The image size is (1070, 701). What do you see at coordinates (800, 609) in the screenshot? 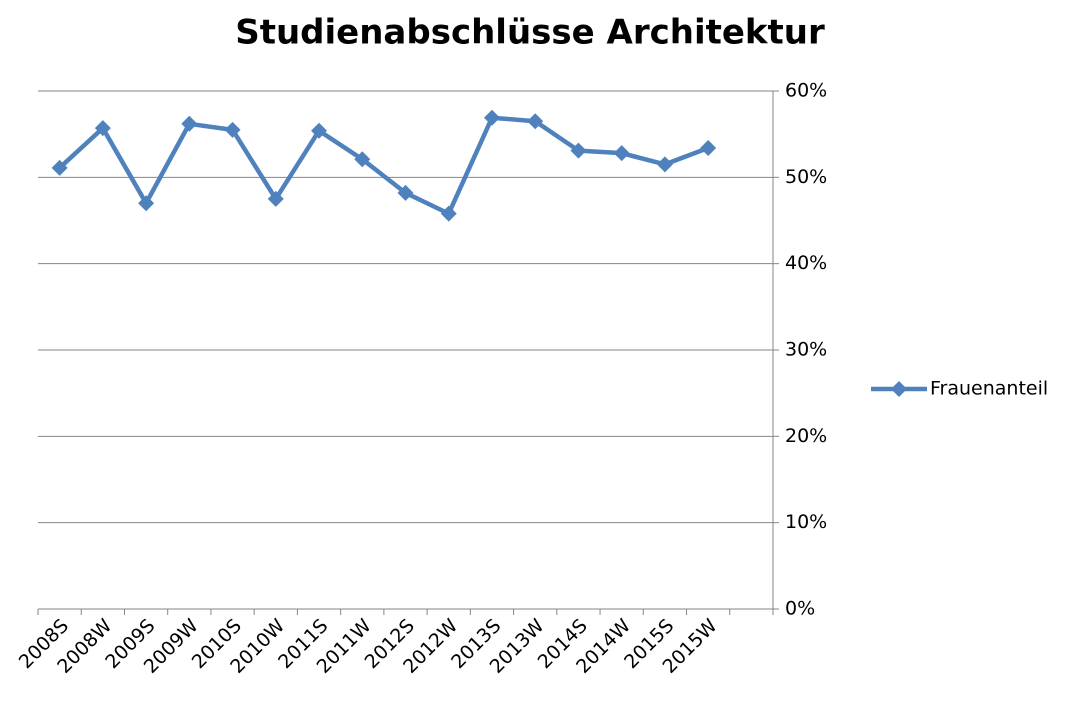
I see `y-tick-label: 0%` at bounding box center [800, 609].